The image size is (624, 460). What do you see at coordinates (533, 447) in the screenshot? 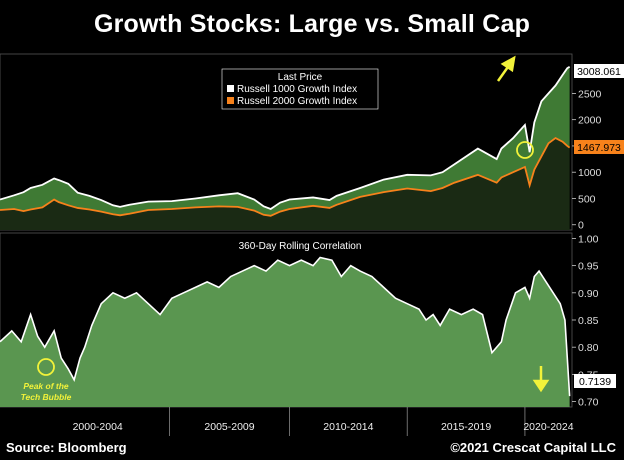
I see `copyright-label: ©2021 Crescat Capital LLC` at bounding box center [533, 447].